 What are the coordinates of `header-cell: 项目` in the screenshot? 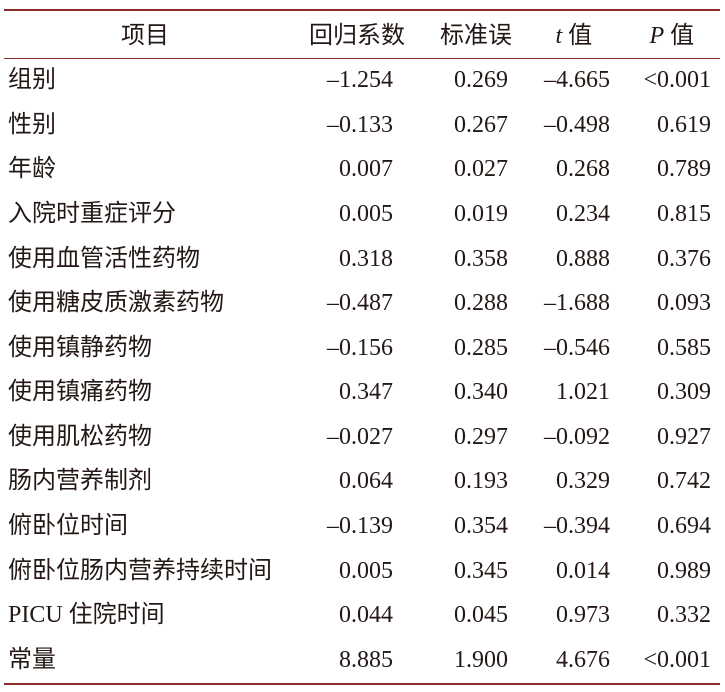 It's located at (145, 36).